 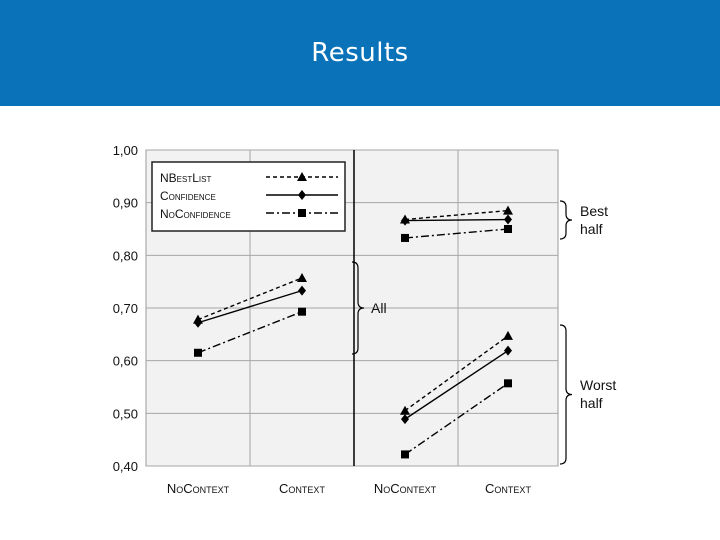 What do you see at coordinates (125, 413) in the screenshot?
I see `y-tick-label: 0,50` at bounding box center [125, 413].